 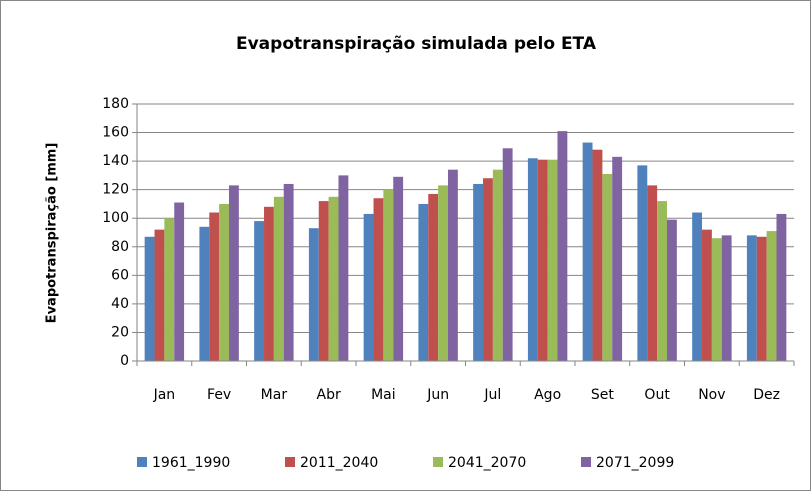 What do you see at coordinates (547, 395) in the screenshot?
I see `x-tick-label: Ago` at bounding box center [547, 395].